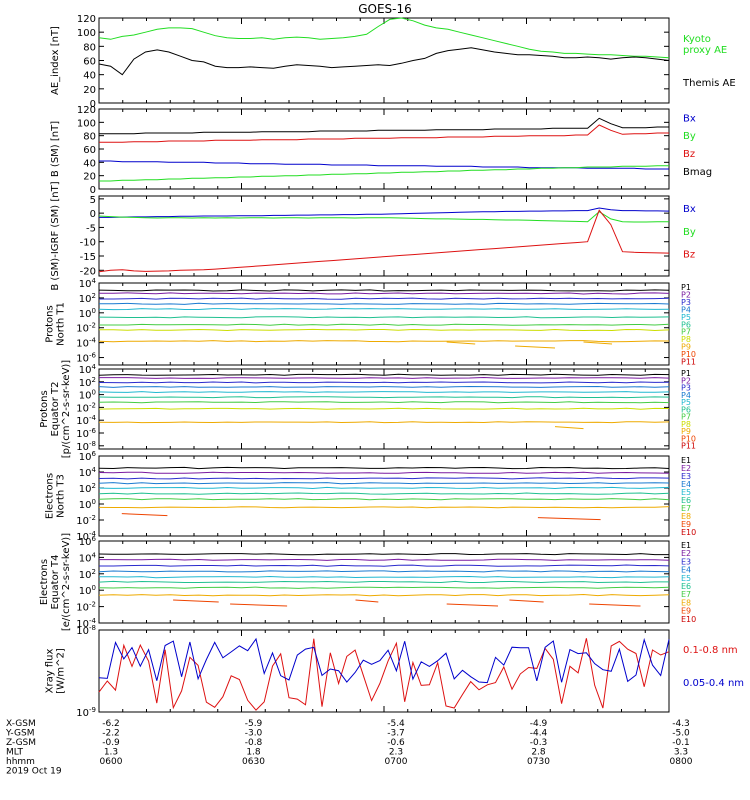 The width and height of the screenshot is (750, 800). What do you see at coordinates (384, 478) in the screenshot?
I see `channel-line-e3` at bounding box center [384, 478].